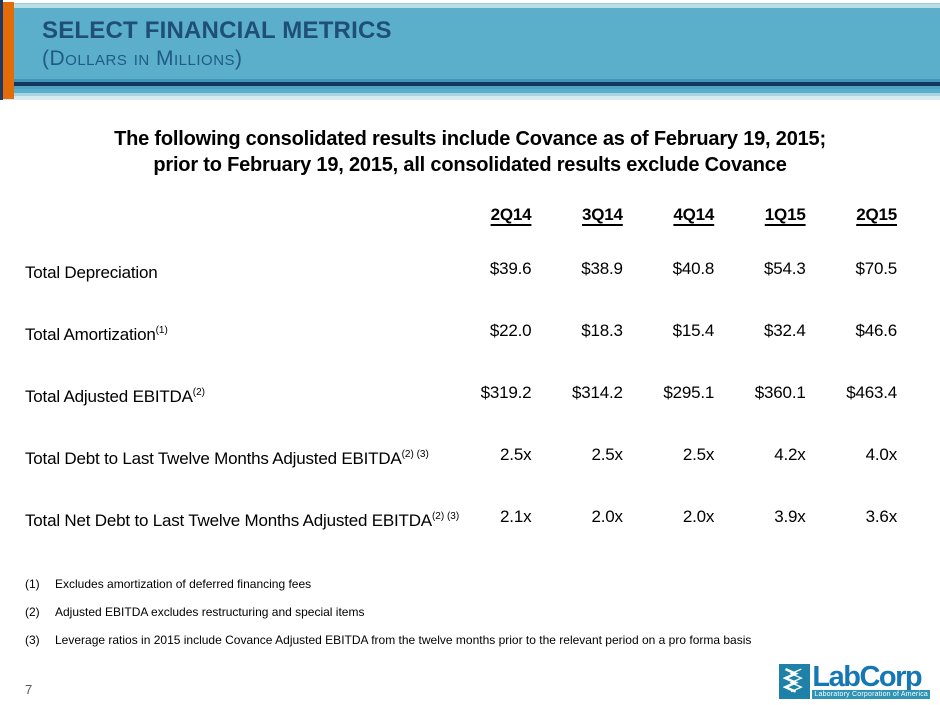  I want to click on column-header-4q14: 4Q14, so click(694, 214).